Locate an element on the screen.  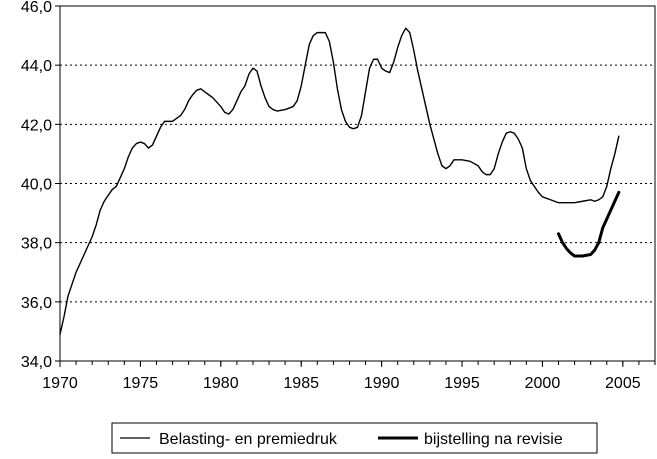
x-tick-label: 1975 is located at coordinates (141, 383).